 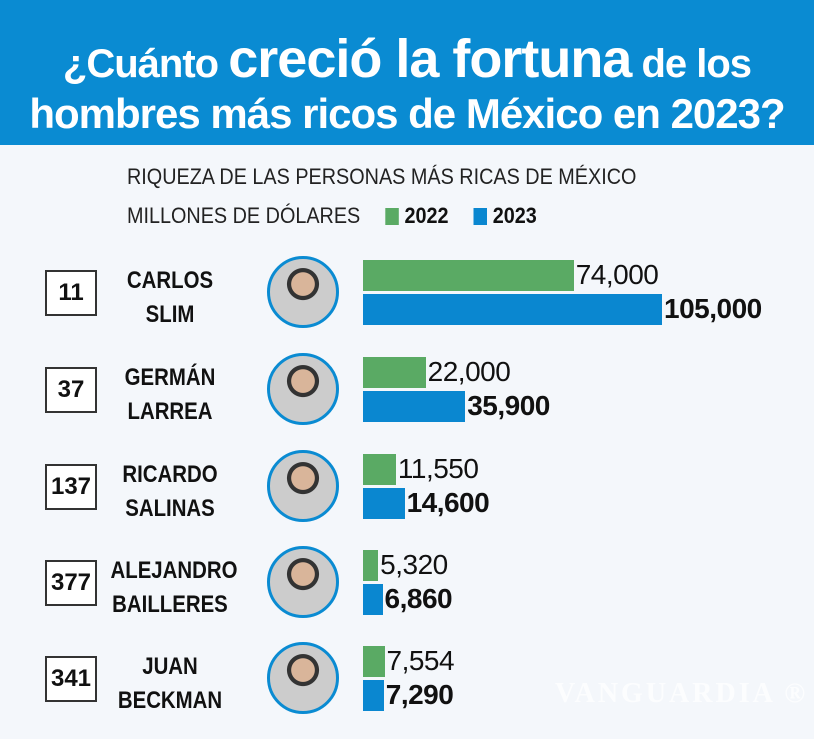 What do you see at coordinates (244, 215) in the screenshot?
I see `unit-label: MILLONES DE DÓLARES` at bounding box center [244, 215].